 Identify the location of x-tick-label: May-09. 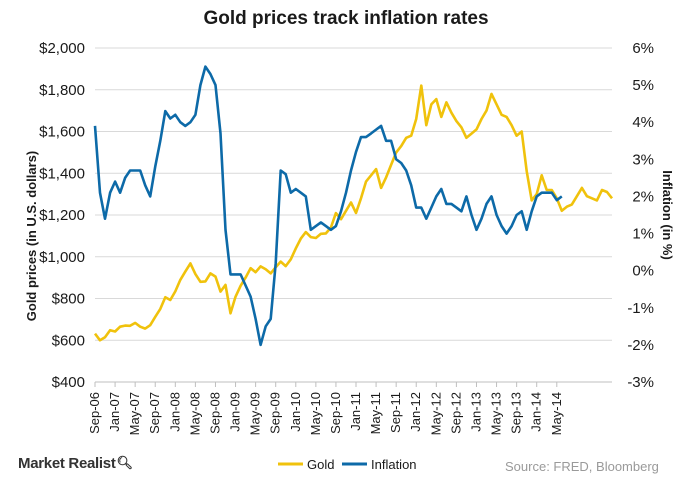
(255, 413).